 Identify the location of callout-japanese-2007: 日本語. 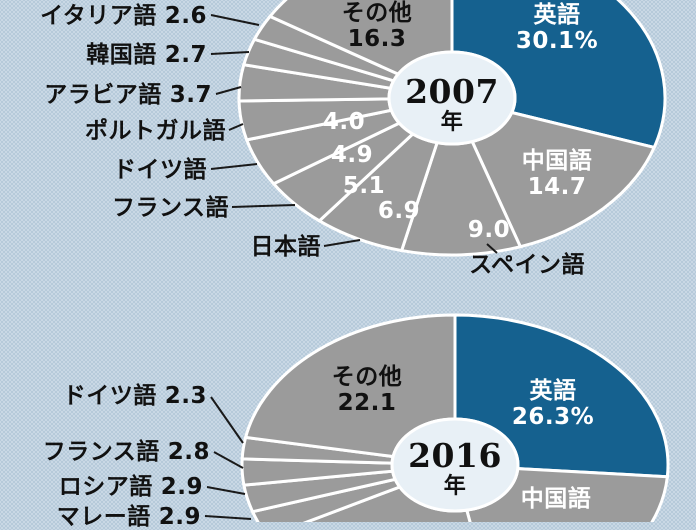
(286, 247).